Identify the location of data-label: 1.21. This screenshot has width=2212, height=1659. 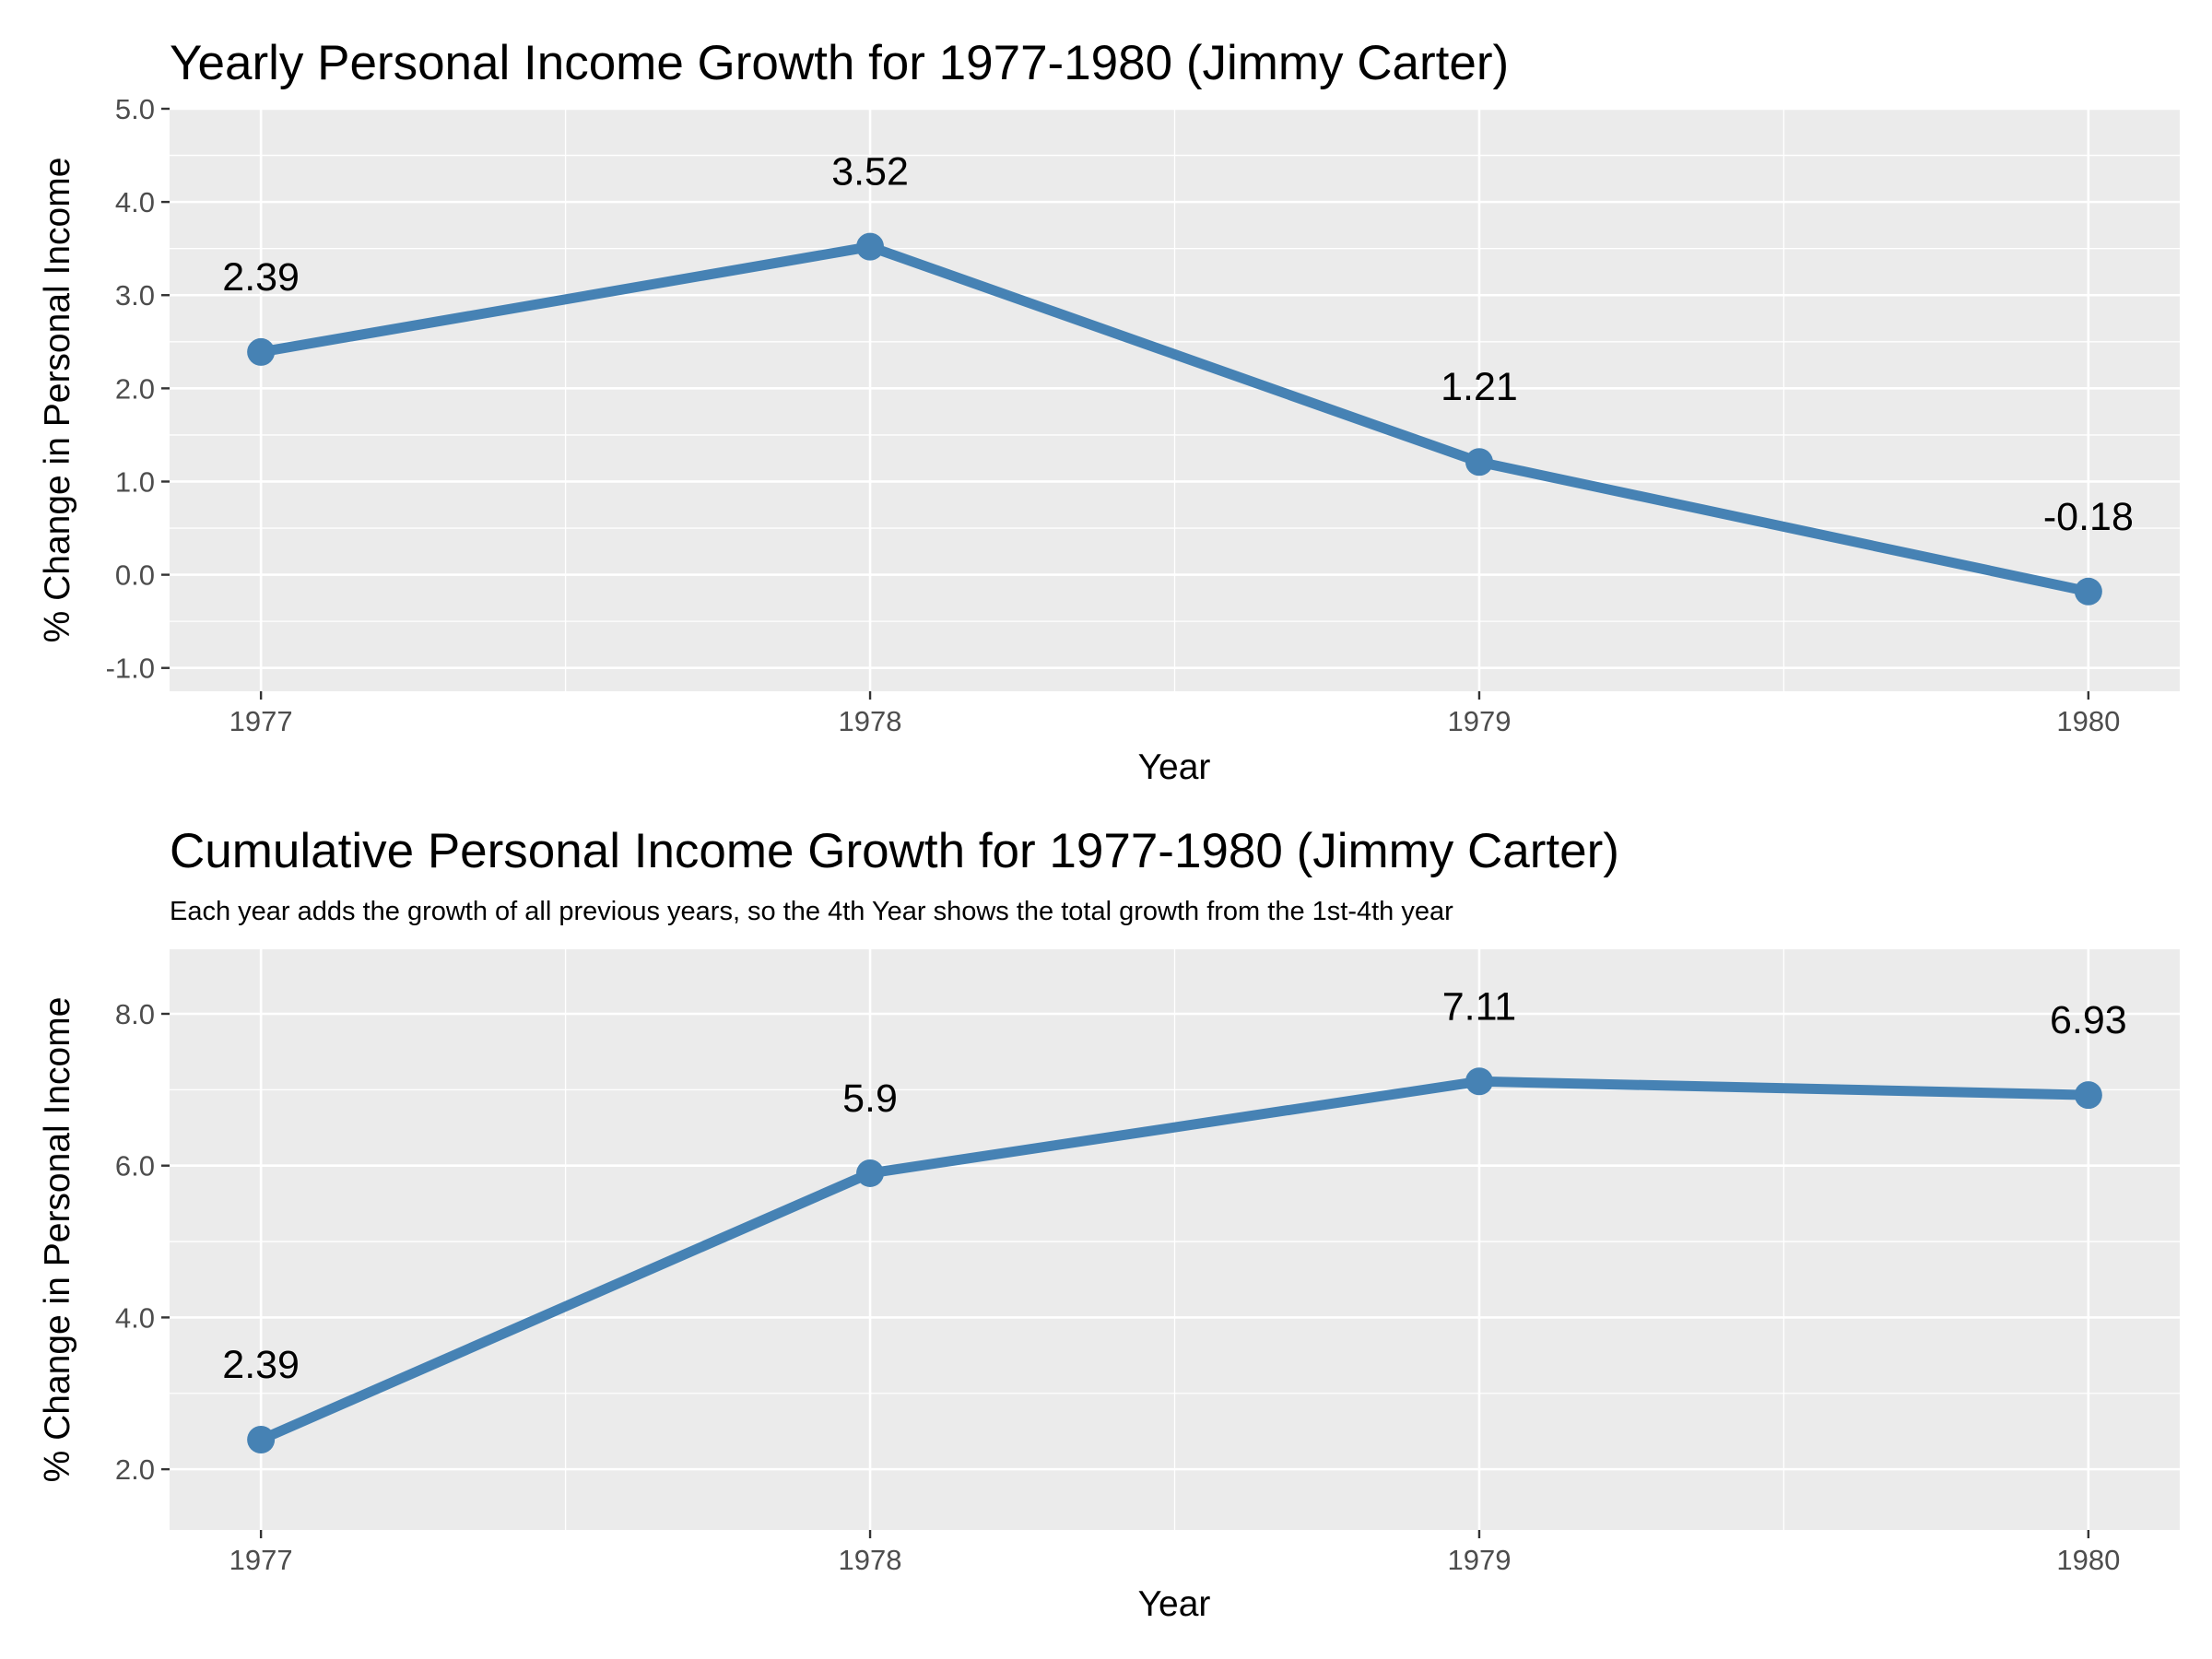
(1479, 387).